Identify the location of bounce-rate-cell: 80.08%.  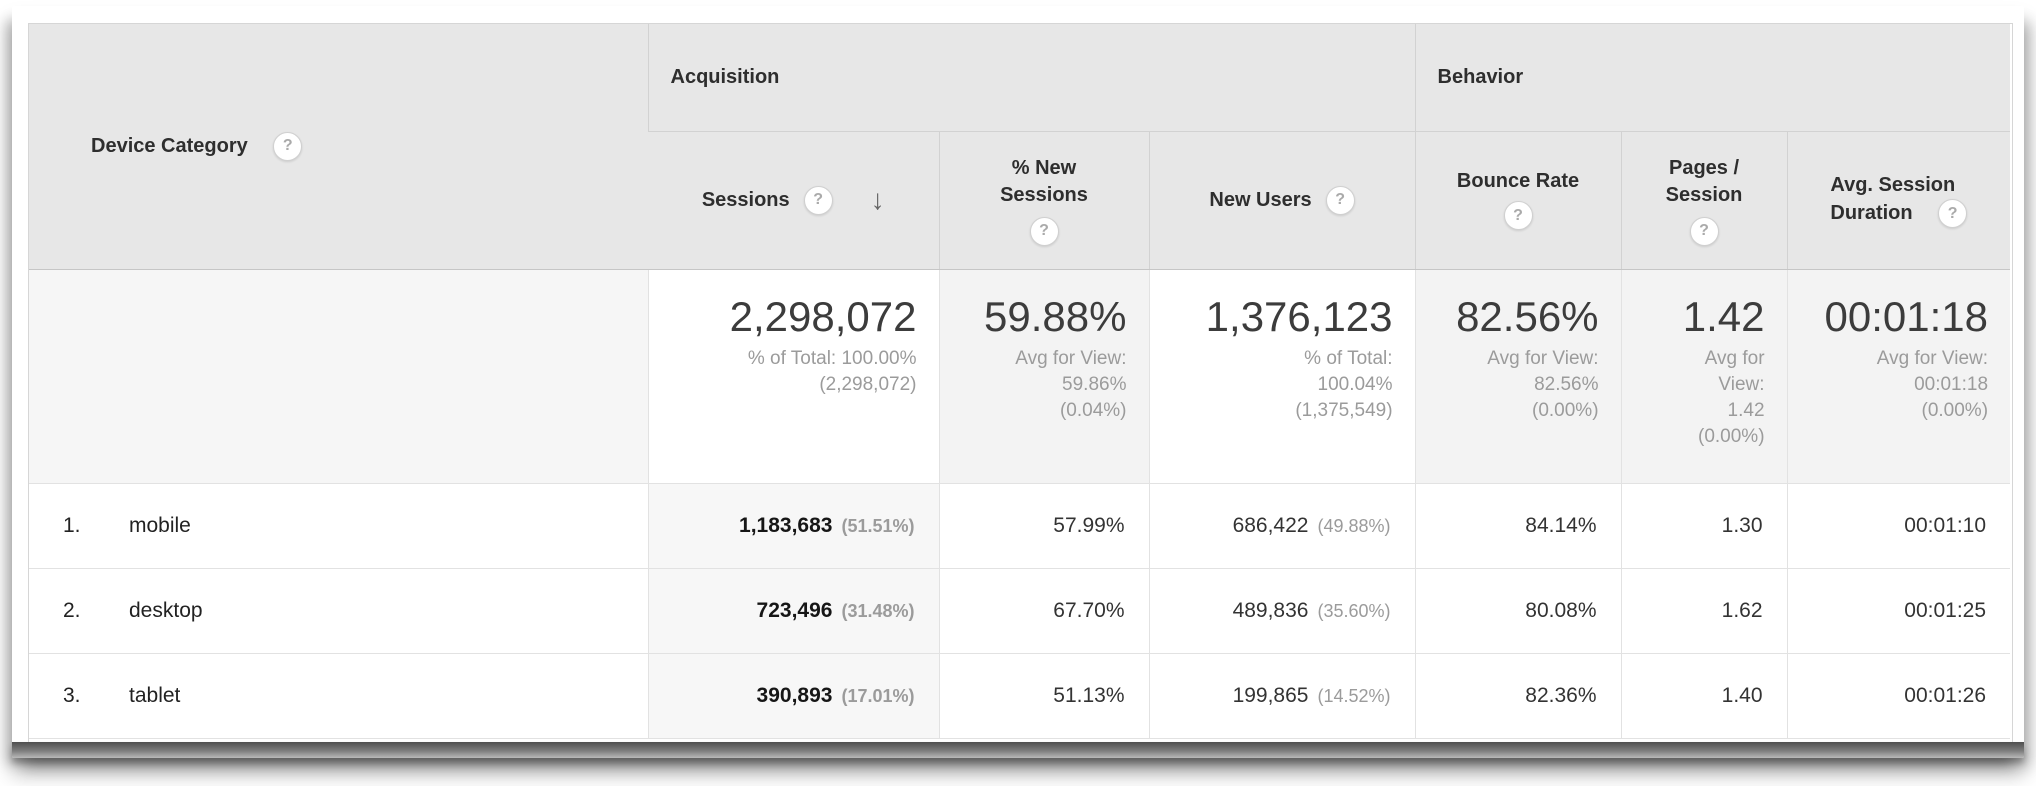
(1518, 610).